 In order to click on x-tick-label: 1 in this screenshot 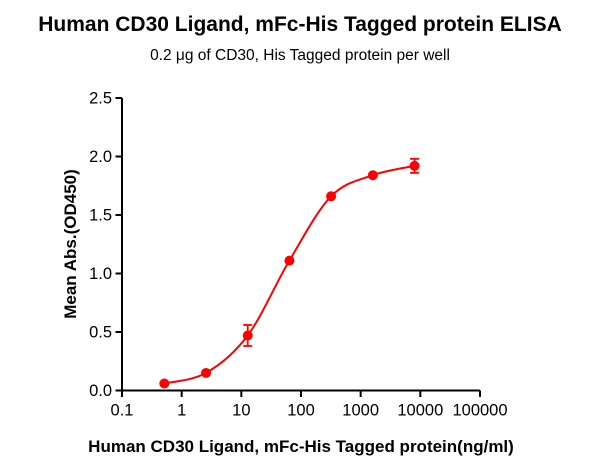, I will do `click(181, 411)`.